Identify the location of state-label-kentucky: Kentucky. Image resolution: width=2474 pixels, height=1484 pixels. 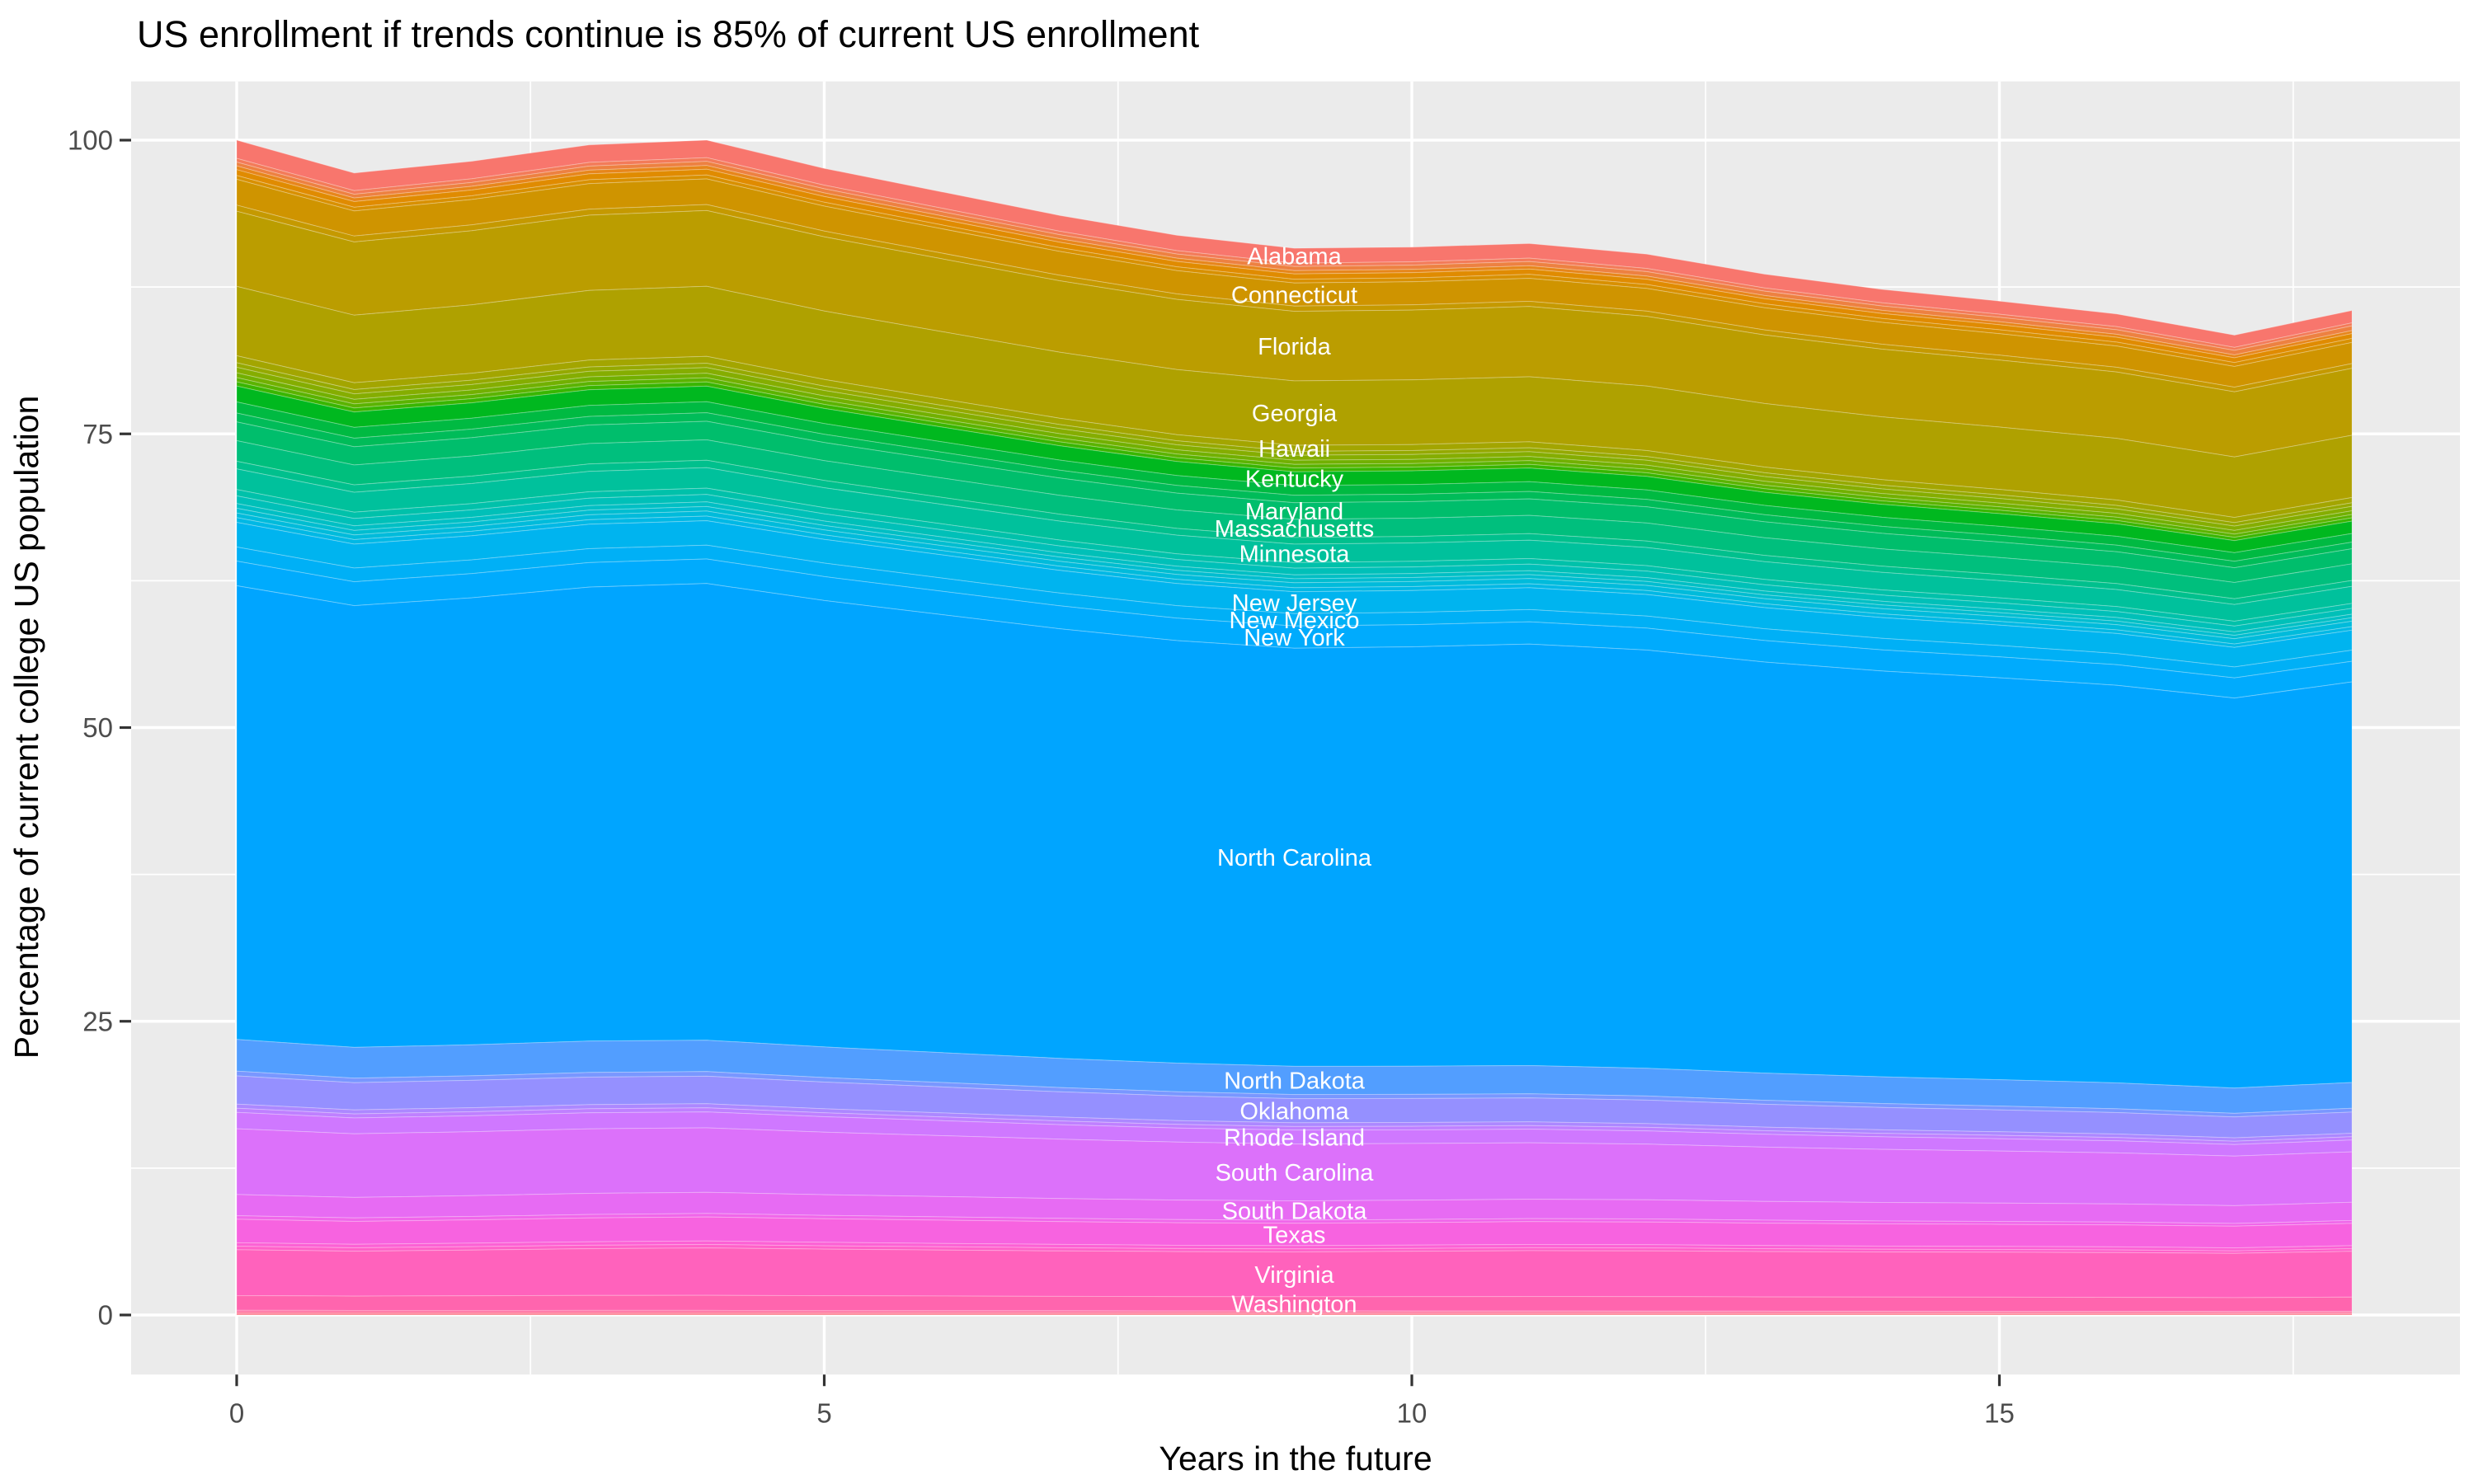
(1294, 480).